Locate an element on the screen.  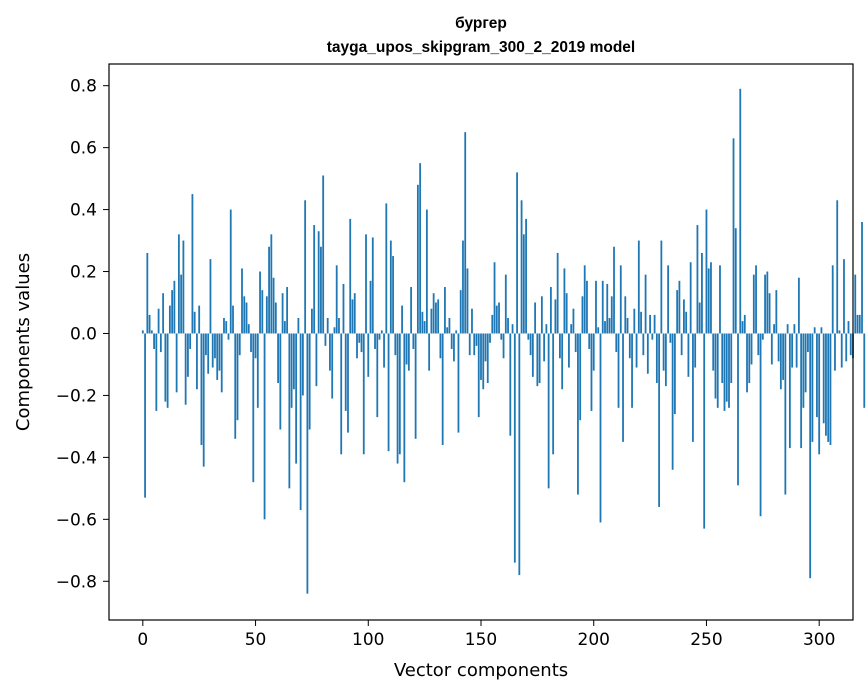
x-axis-ticks: 0 50 100 150 200 250 300 is located at coordinates (486, 635).